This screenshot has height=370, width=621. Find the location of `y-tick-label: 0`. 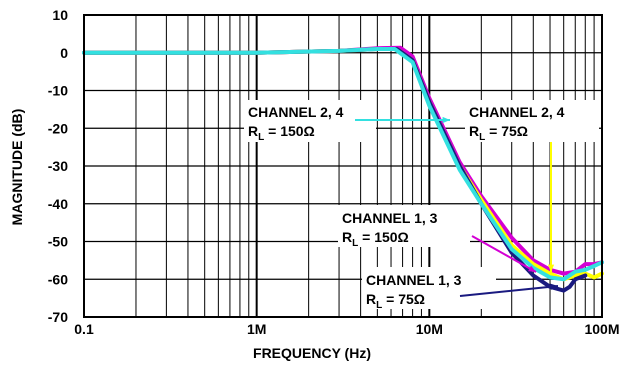

y-tick-label: 0 is located at coordinates (64, 53).